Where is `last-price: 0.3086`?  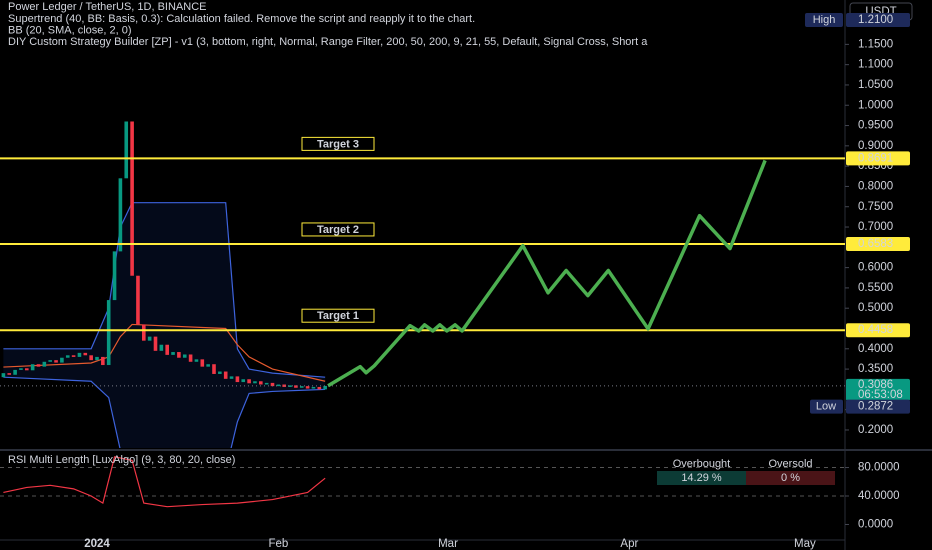
last-price: 0.3086 is located at coordinates (875, 385).